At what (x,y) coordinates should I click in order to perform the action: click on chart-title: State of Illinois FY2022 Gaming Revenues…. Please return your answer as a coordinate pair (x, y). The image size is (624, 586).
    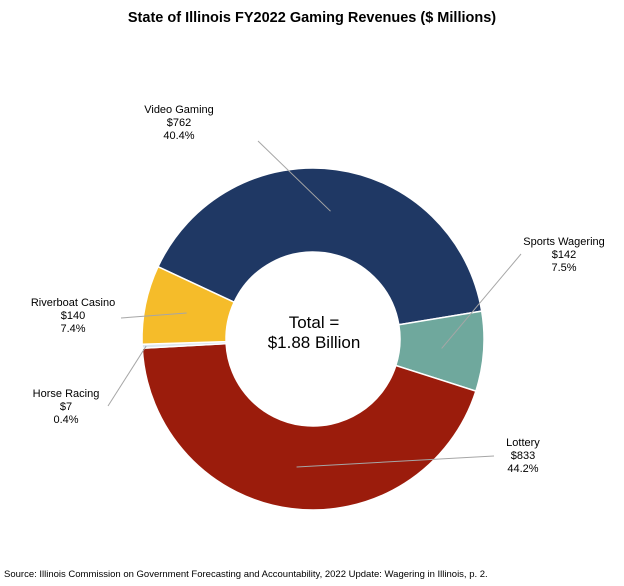
    Looking at the image, I should click on (312, 18).